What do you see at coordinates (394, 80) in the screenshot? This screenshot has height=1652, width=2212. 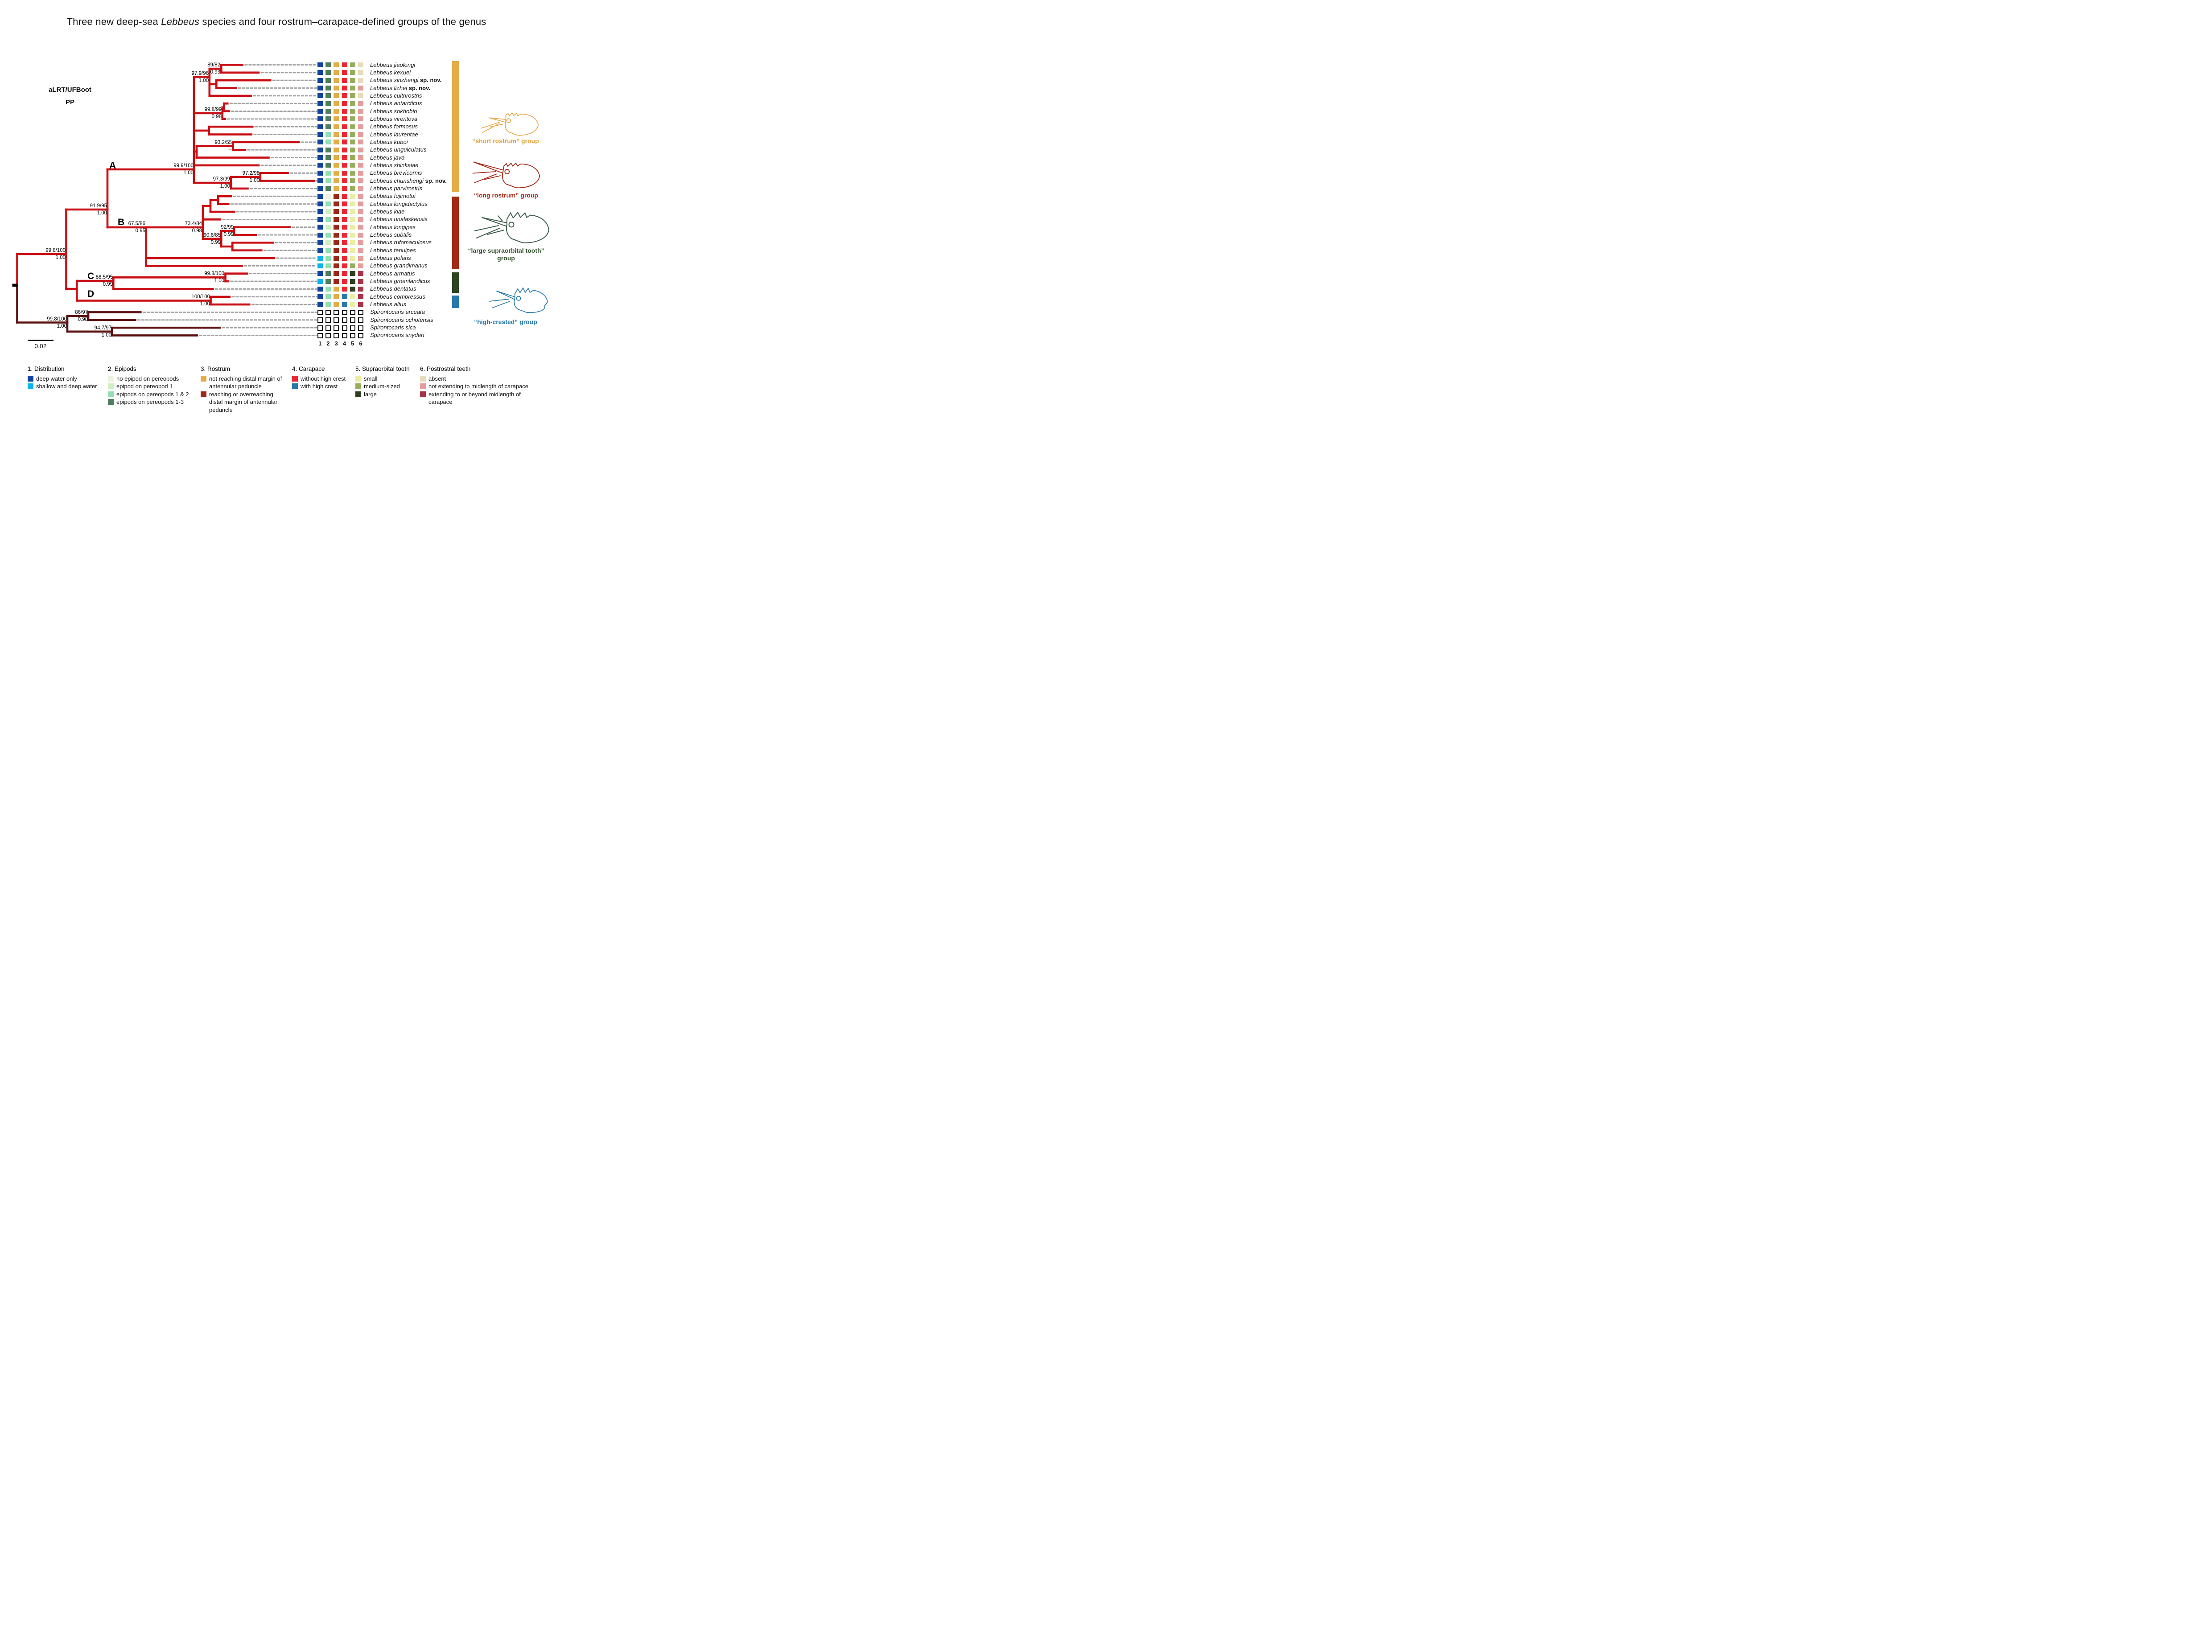 I see `taxon-name: Lebbeus xinzhengi` at bounding box center [394, 80].